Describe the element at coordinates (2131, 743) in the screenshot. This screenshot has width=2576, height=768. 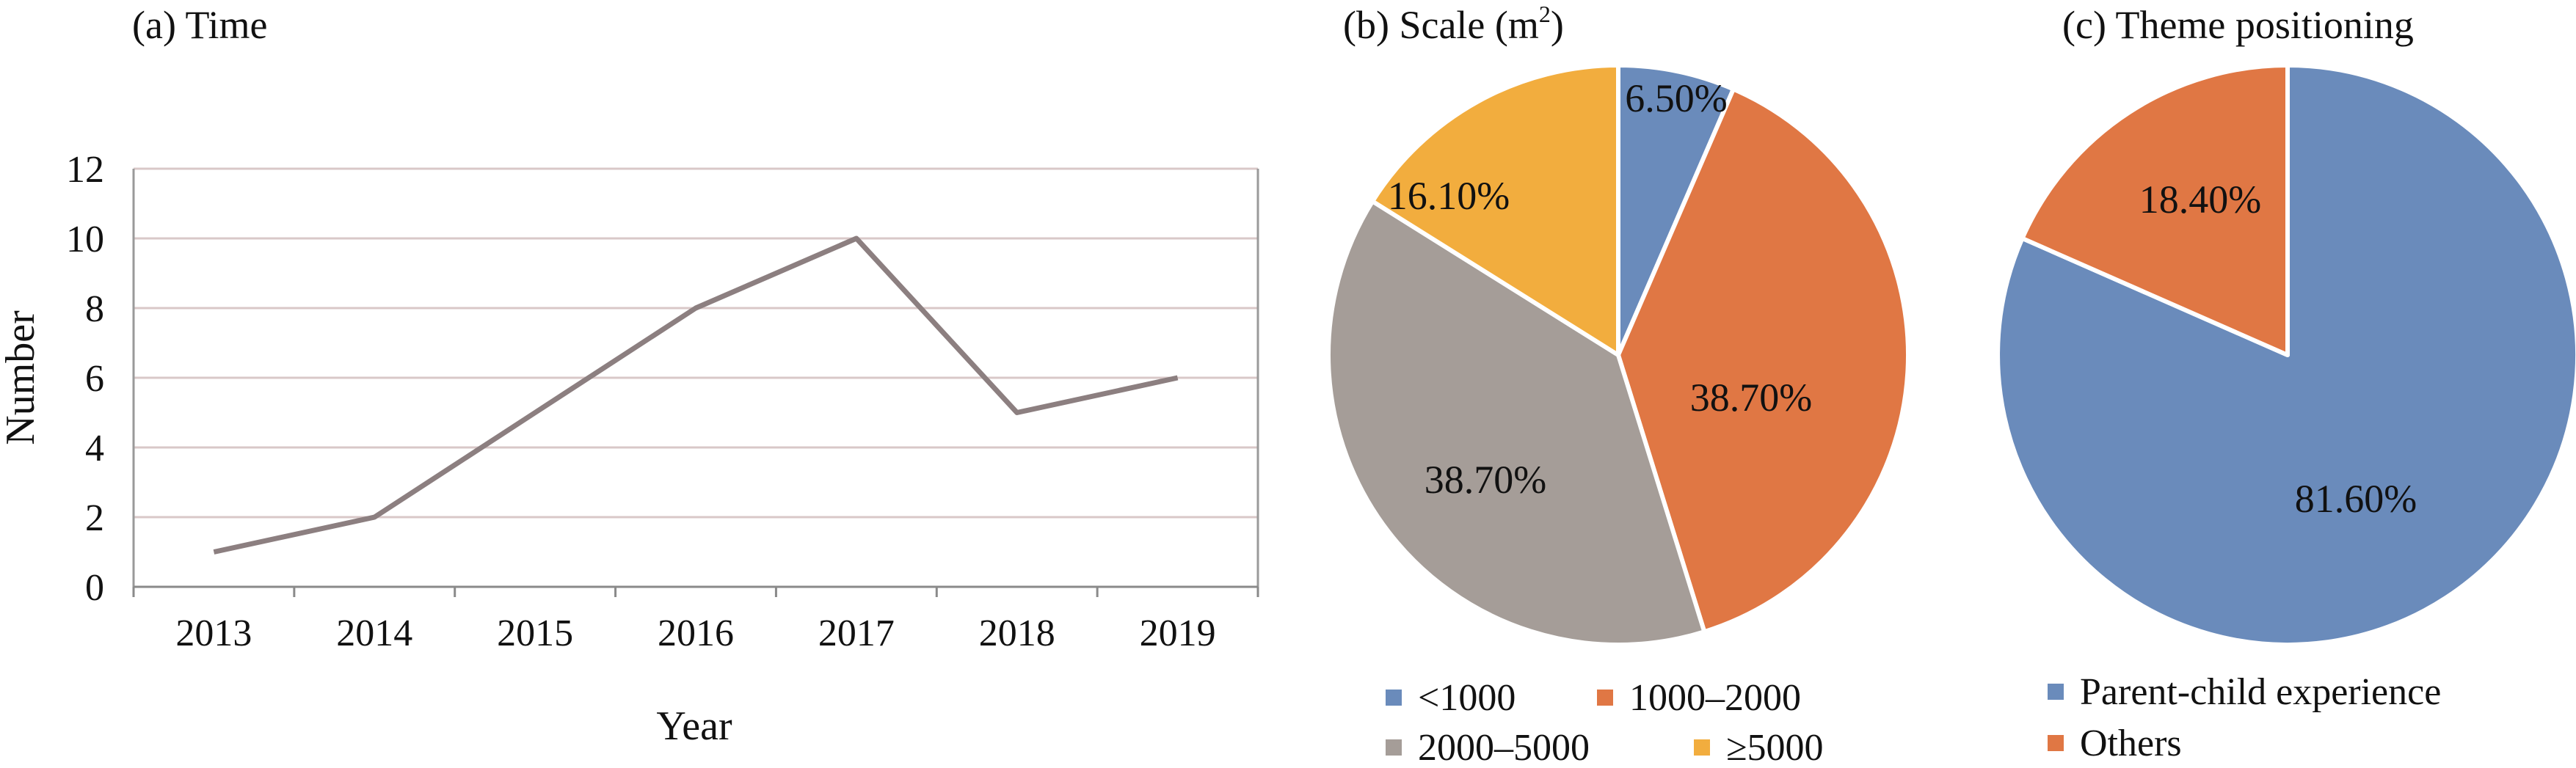
I see `legend-label: Others` at that location.